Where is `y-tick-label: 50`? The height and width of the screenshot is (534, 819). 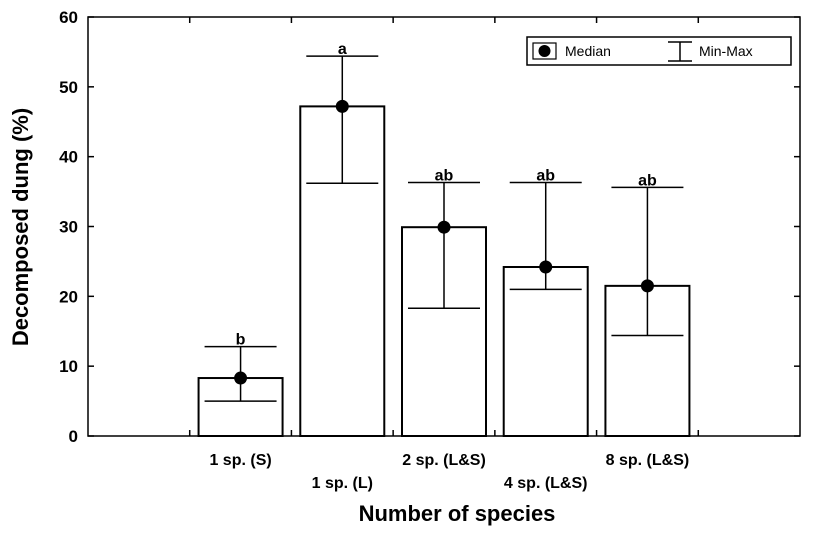
y-tick-label: 50 is located at coordinates (68, 87).